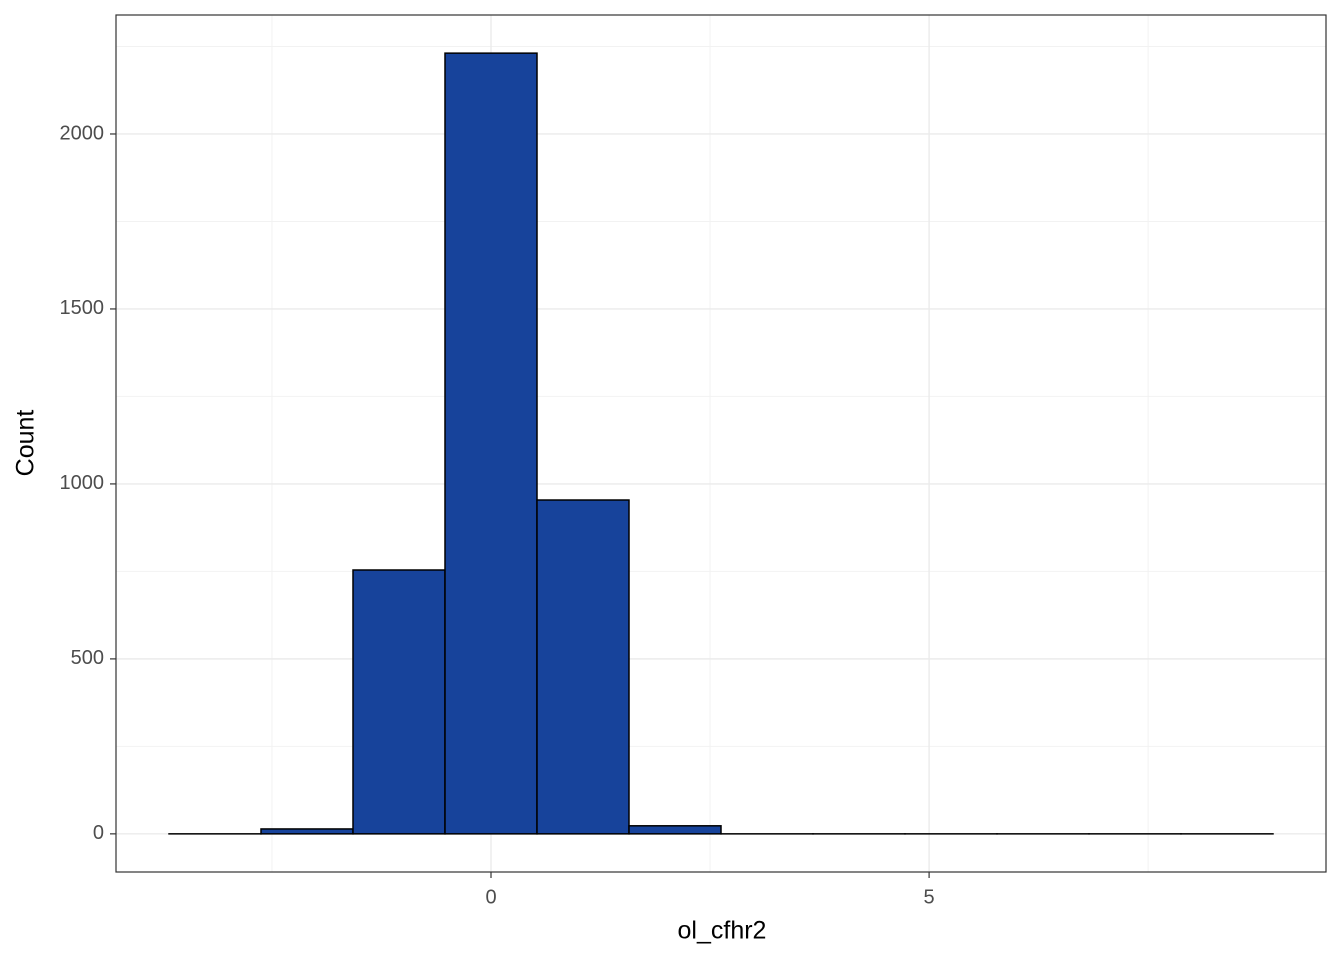  What do you see at coordinates (87, 658) in the screenshot?
I see `y-tick-label: 500` at bounding box center [87, 658].